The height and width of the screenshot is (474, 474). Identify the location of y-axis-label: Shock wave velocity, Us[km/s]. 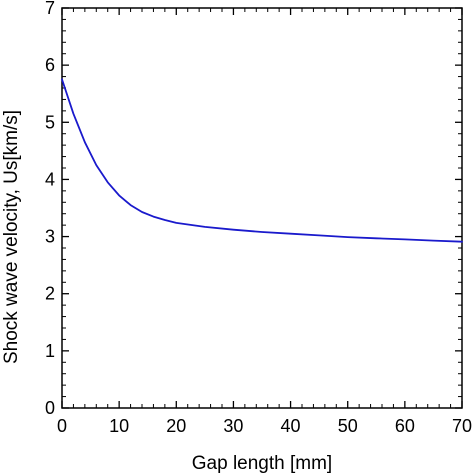
(11, 237).